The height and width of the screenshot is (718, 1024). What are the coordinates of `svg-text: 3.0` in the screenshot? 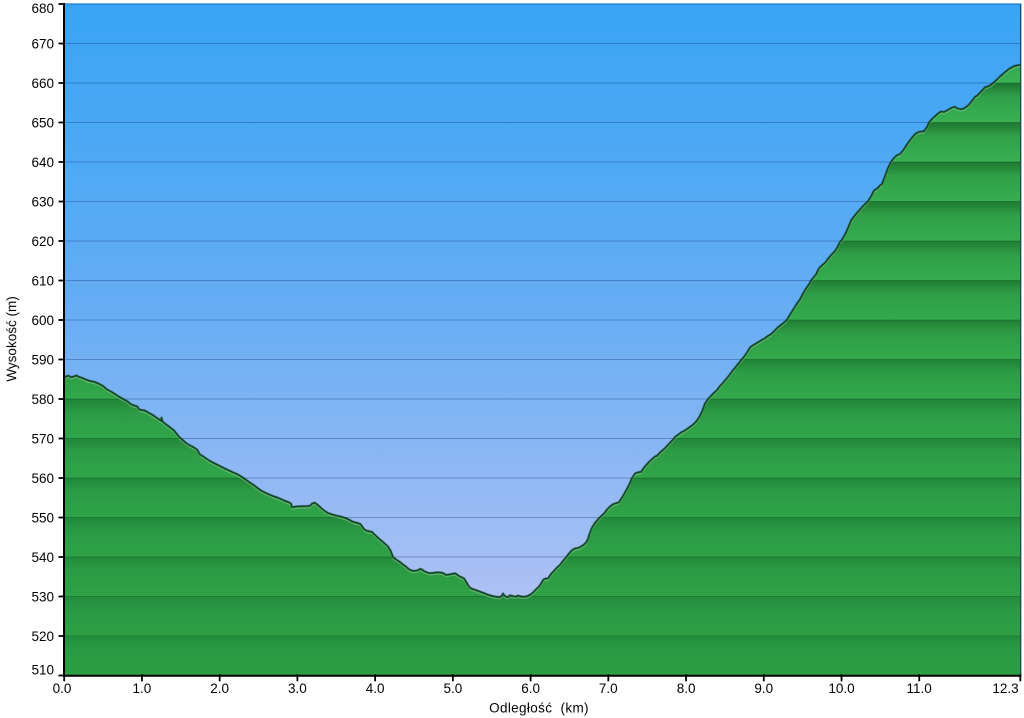 It's located at (297, 688).